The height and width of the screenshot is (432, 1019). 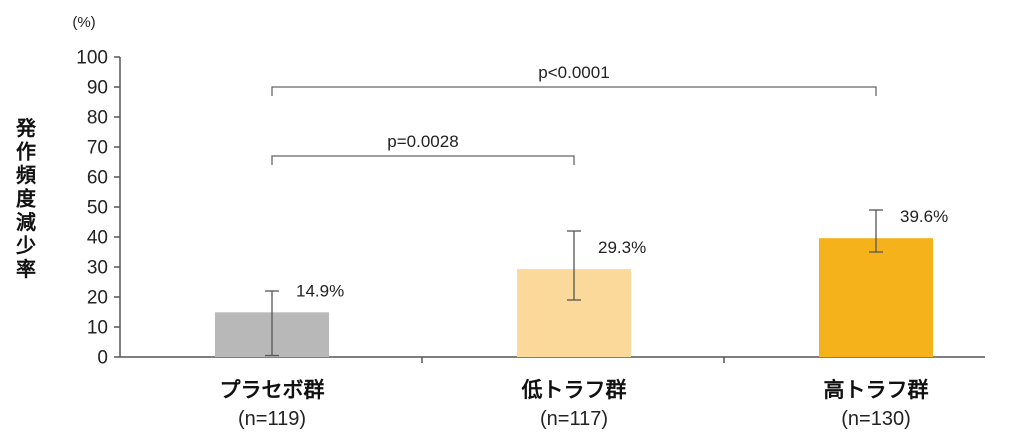 What do you see at coordinates (876, 419) in the screenshot?
I see `n-label: (n=130)` at bounding box center [876, 419].